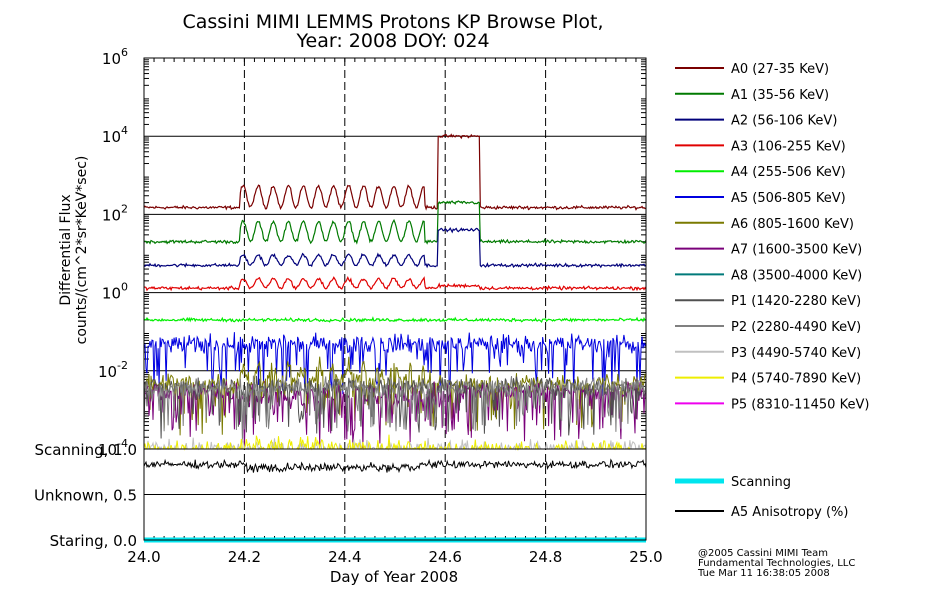  Describe the element at coordinates (82, 250) in the screenshot. I see `y-axis-label-line2: counts/(cm^2*sr*KeV*sec)` at that location.